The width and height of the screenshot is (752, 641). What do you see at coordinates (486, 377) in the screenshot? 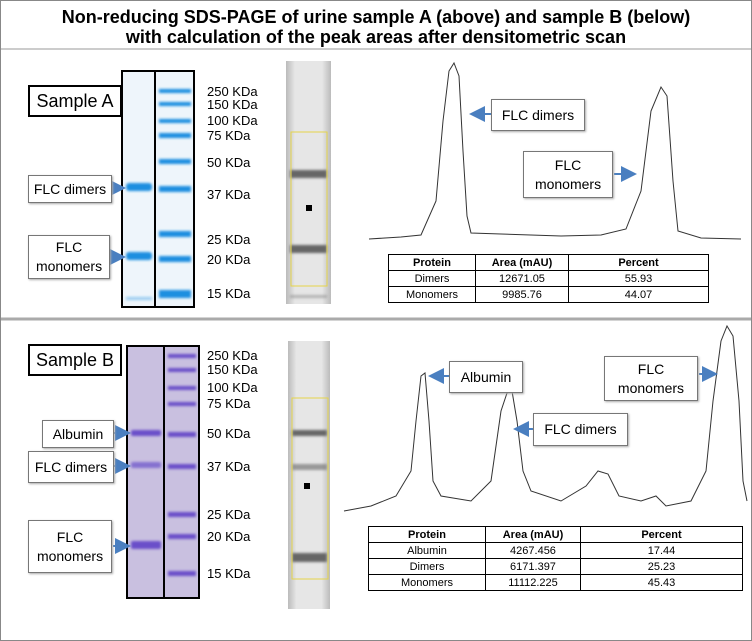
I see `peak-label: Albumin` at bounding box center [486, 377].